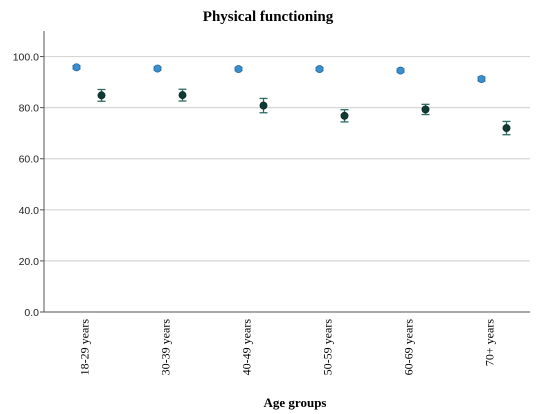 This screenshot has width=537, height=414. I want to click on x-tick-label: 50-59 years, so click(328, 347).